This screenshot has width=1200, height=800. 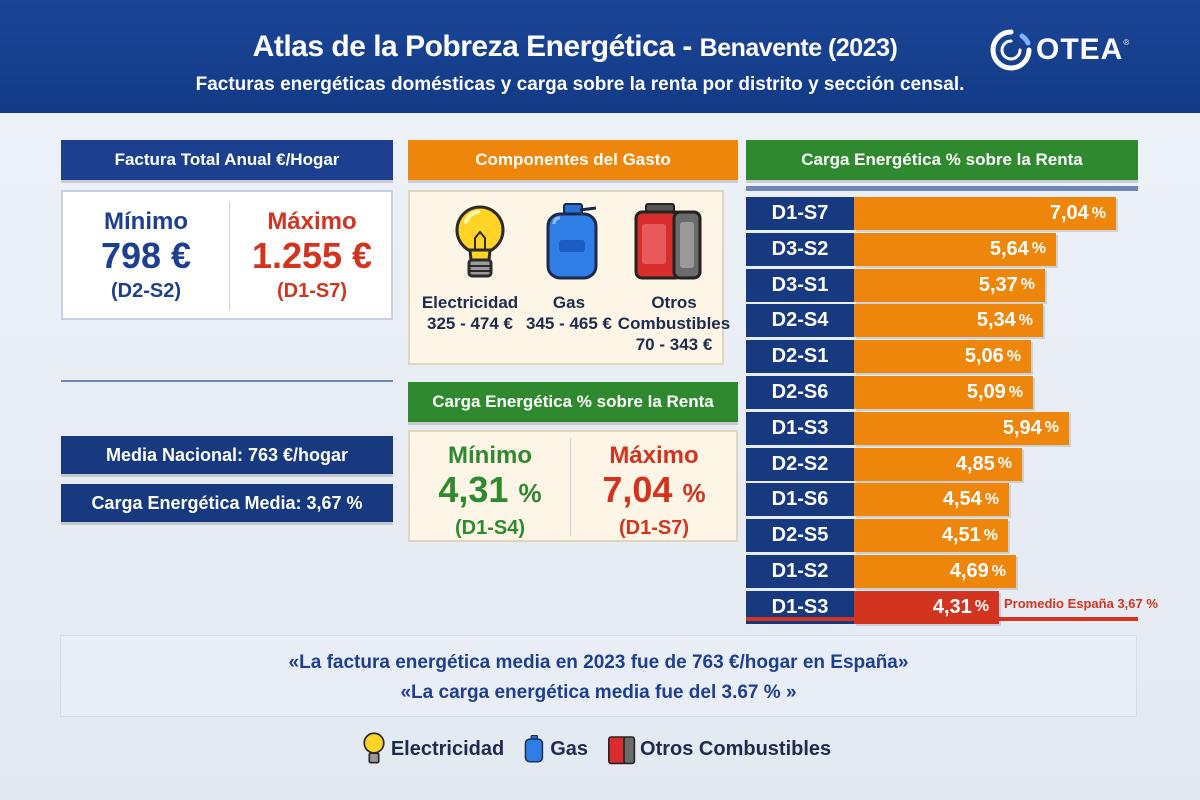 I want to click on comp-electricidad-name: Electricidad, so click(x=470, y=302).